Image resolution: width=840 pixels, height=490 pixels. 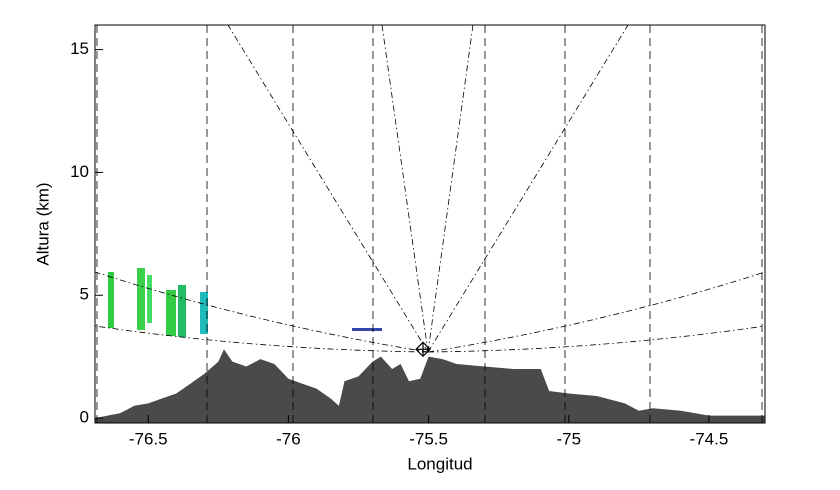 I want to click on x-tick-label: -74.5, so click(x=709, y=438).